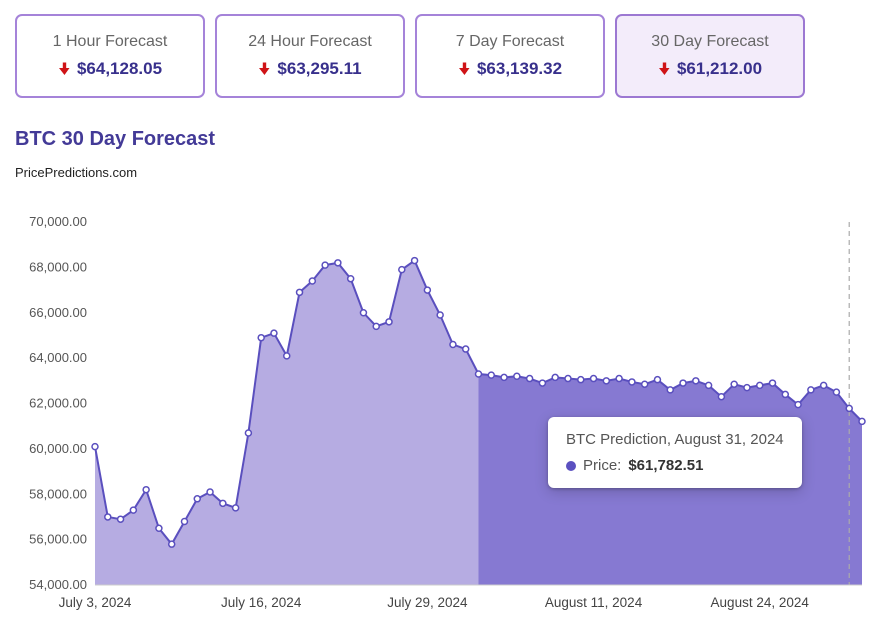 The image size is (871, 623). Describe the element at coordinates (115, 139) in the screenshot. I see `page-title: BTC 30 Day Forecast` at that location.